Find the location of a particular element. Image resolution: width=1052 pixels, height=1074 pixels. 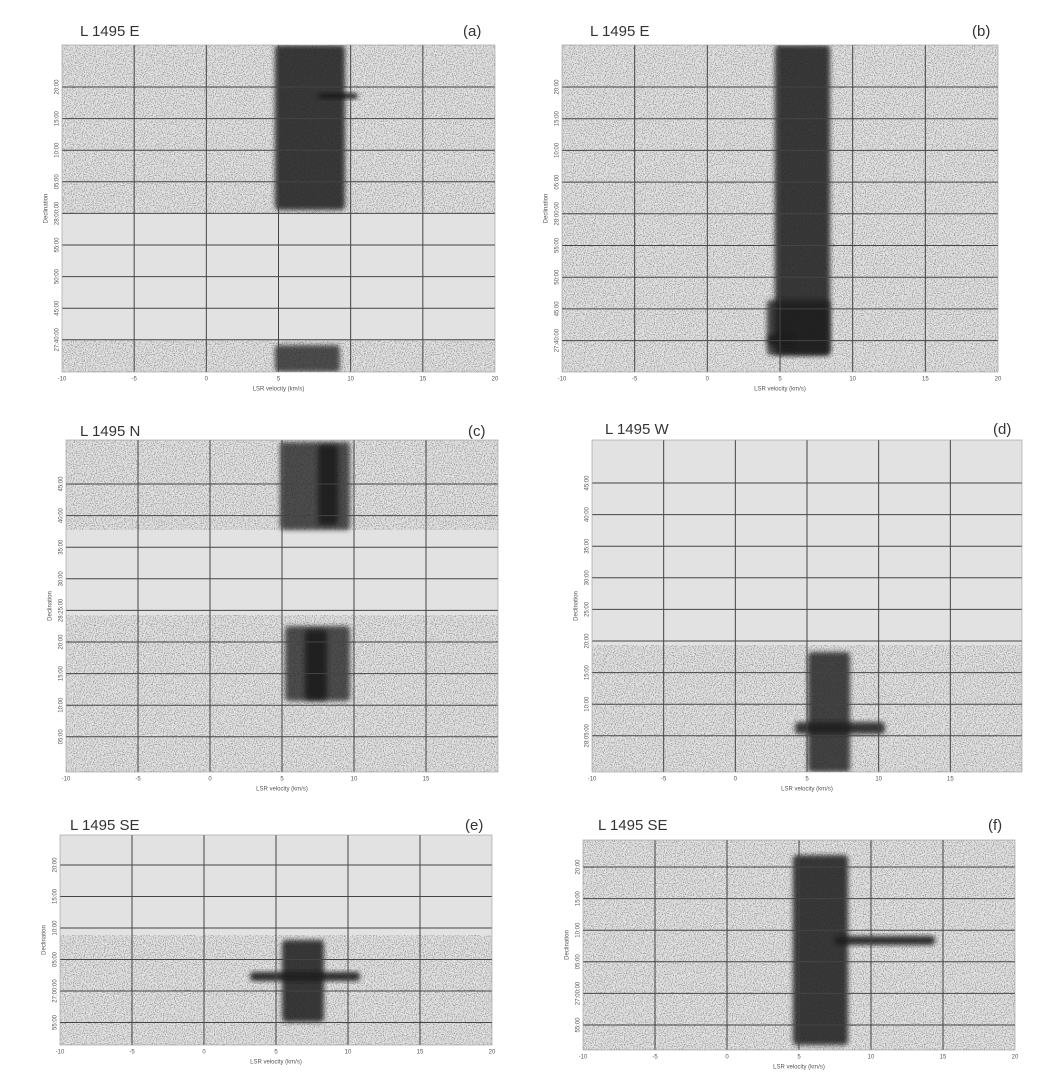

y-tick-label: 50:00 is located at coordinates (58, 276).